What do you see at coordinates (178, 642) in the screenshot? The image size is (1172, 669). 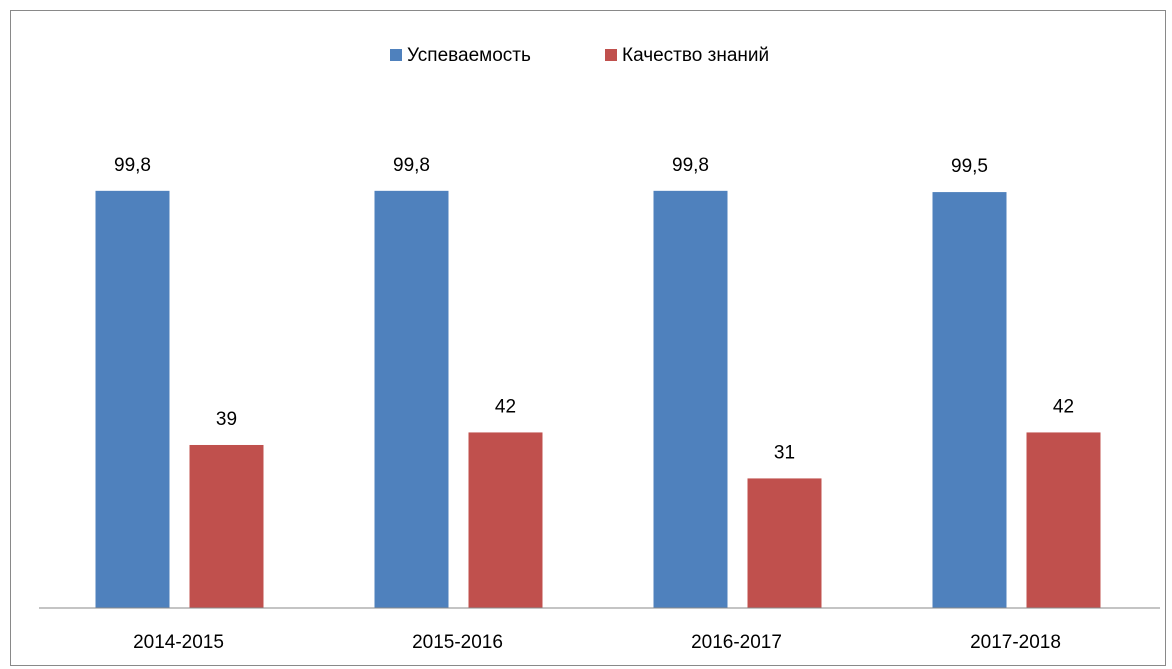 I see `x-tick-label: 2014-2015` at bounding box center [178, 642].